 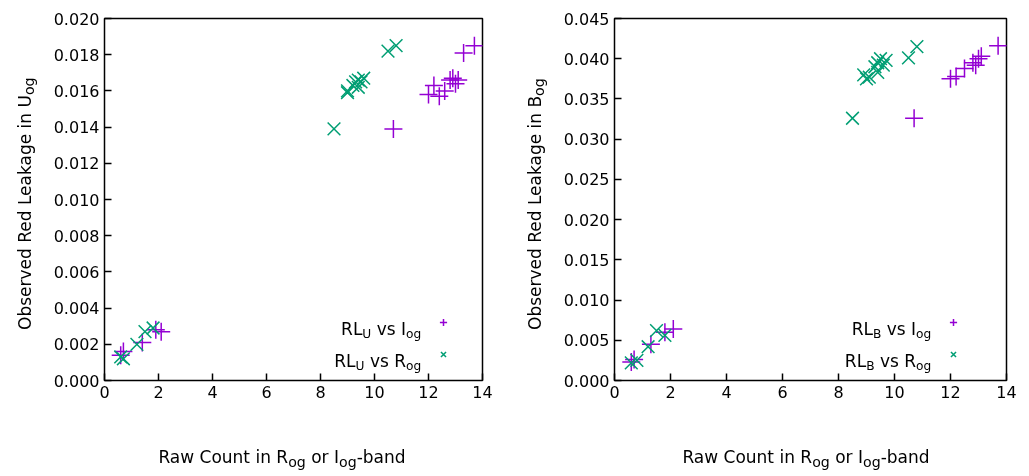 I want to click on y-tick-label: 0.014, so click(x=76, y=128).